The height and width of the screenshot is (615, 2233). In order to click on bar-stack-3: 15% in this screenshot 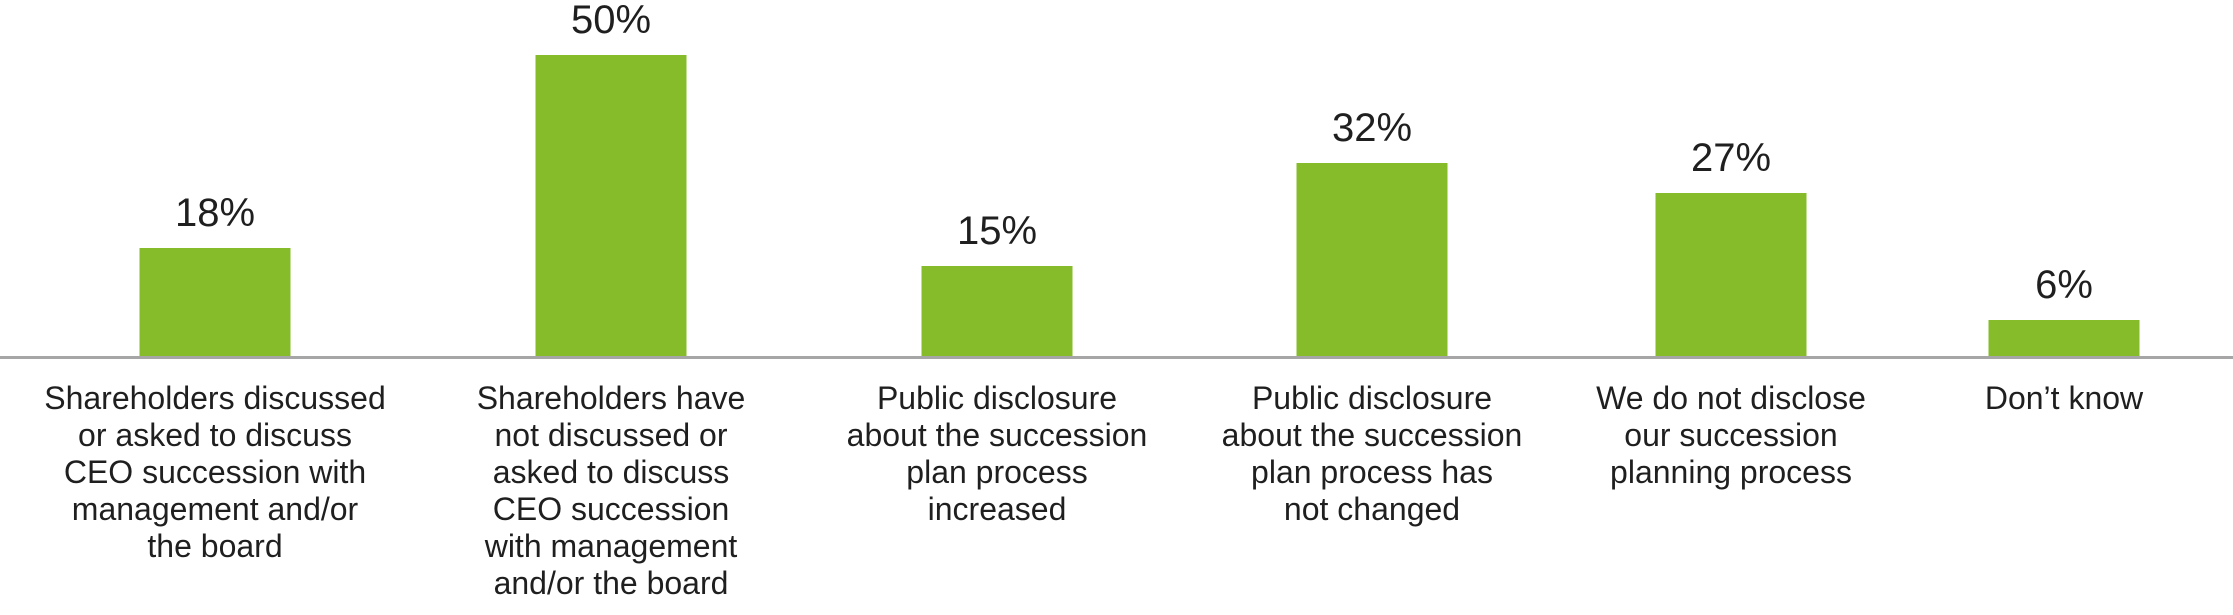, I will do `click(997, 282)`.